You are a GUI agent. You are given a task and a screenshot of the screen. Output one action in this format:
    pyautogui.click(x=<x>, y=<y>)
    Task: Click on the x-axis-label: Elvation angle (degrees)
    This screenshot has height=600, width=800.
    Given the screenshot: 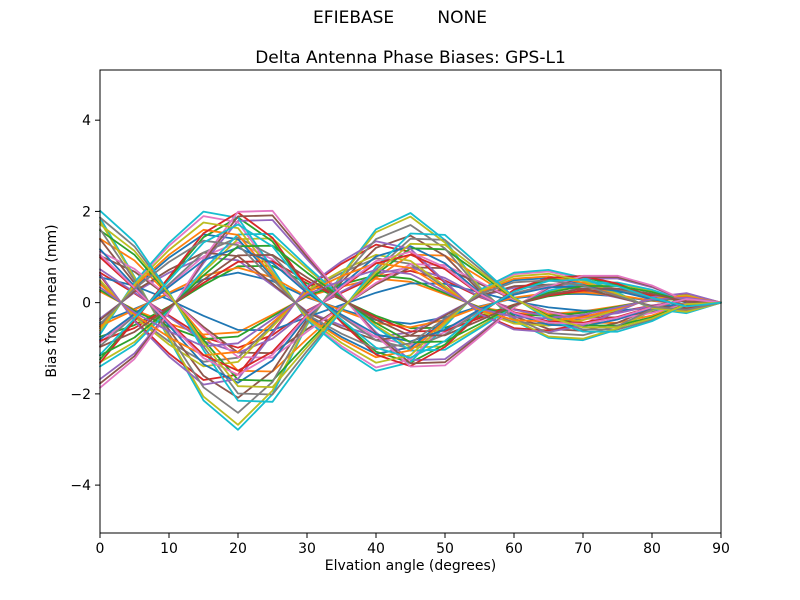 What is the action you would take?
    pyautogui.click(x=410, y=566)
    